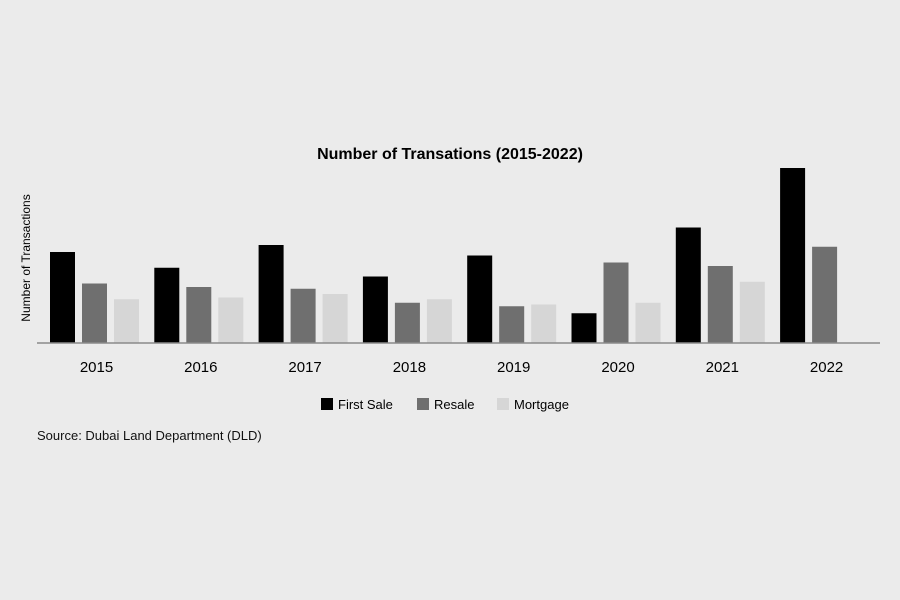  Describe the element at coordinates (375, 309) in the screenshot. I see `bar-2018-first-sale` at that location.